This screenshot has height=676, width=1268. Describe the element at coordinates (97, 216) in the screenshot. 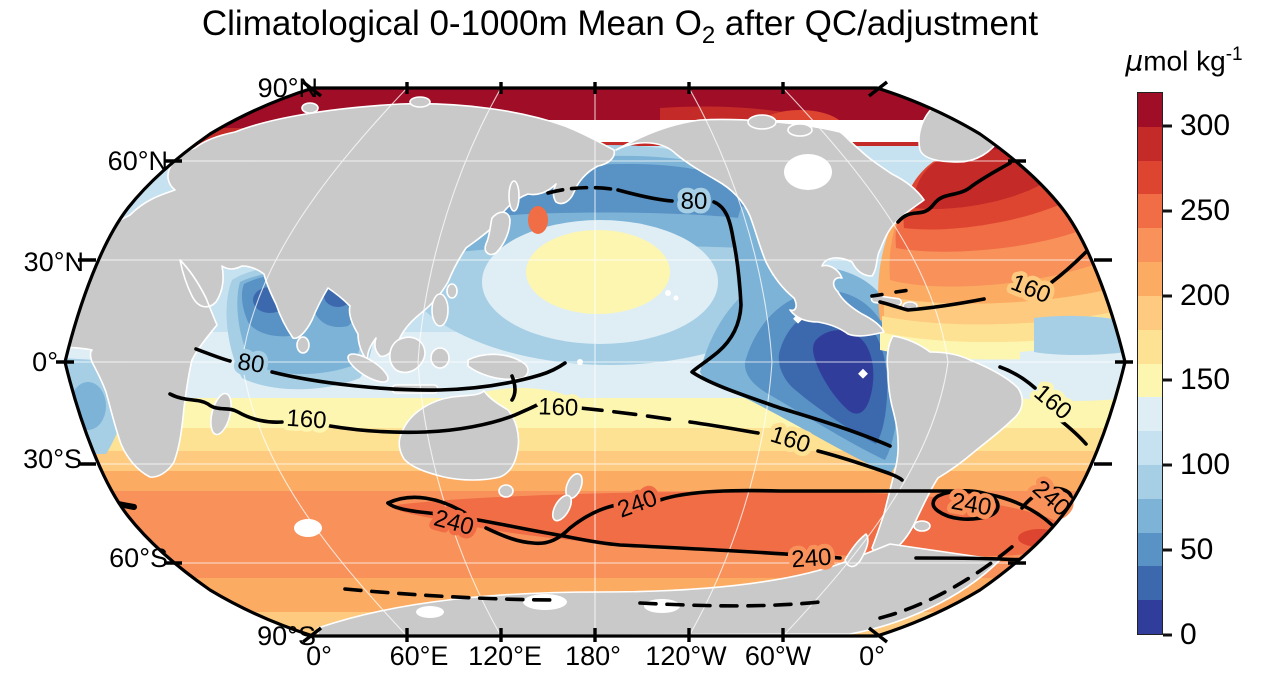

I see `island-britain` at that location.